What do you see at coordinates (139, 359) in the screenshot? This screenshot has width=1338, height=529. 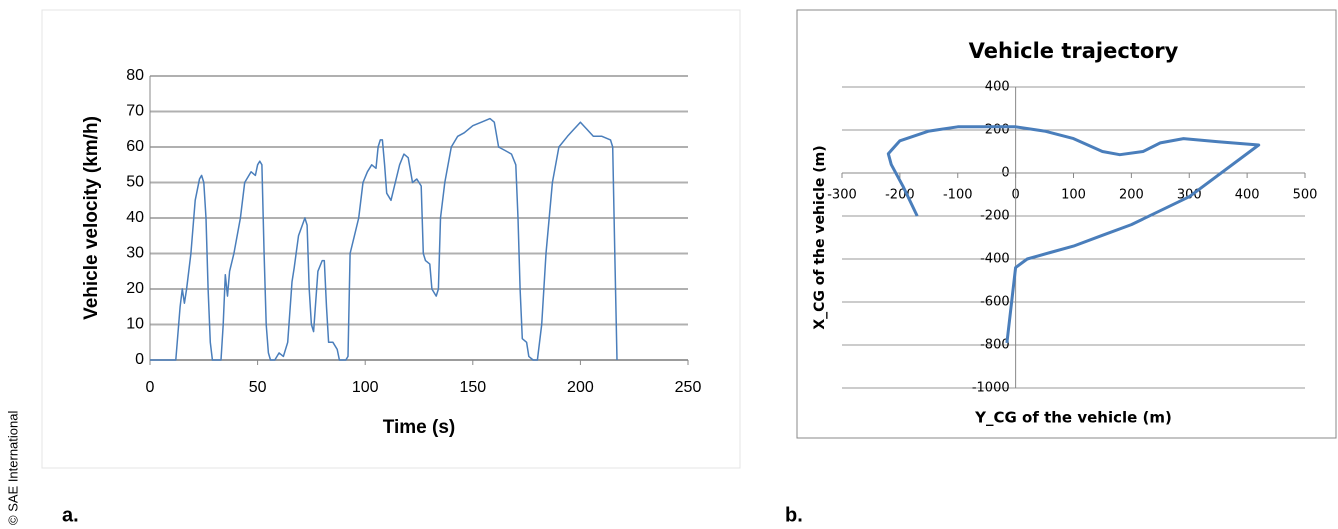 I see `y-tick-label: 0` at bounding box center [139, 359].